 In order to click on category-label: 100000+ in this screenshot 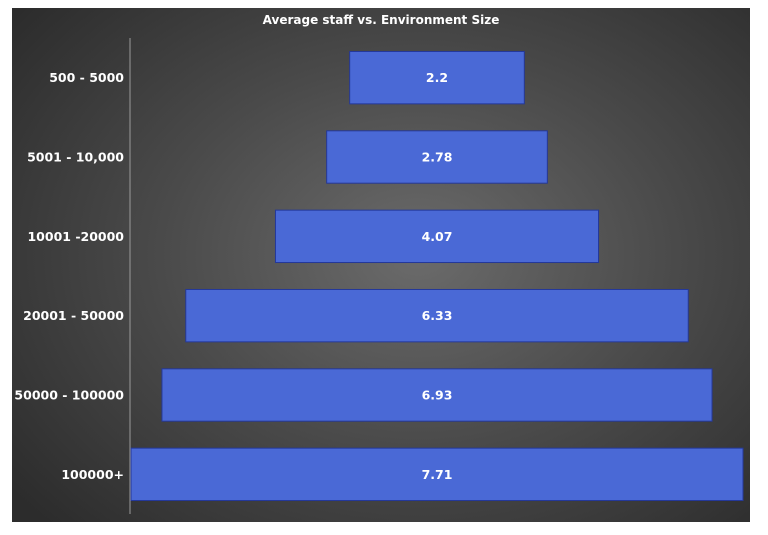, I will do `click(92, 474)`.